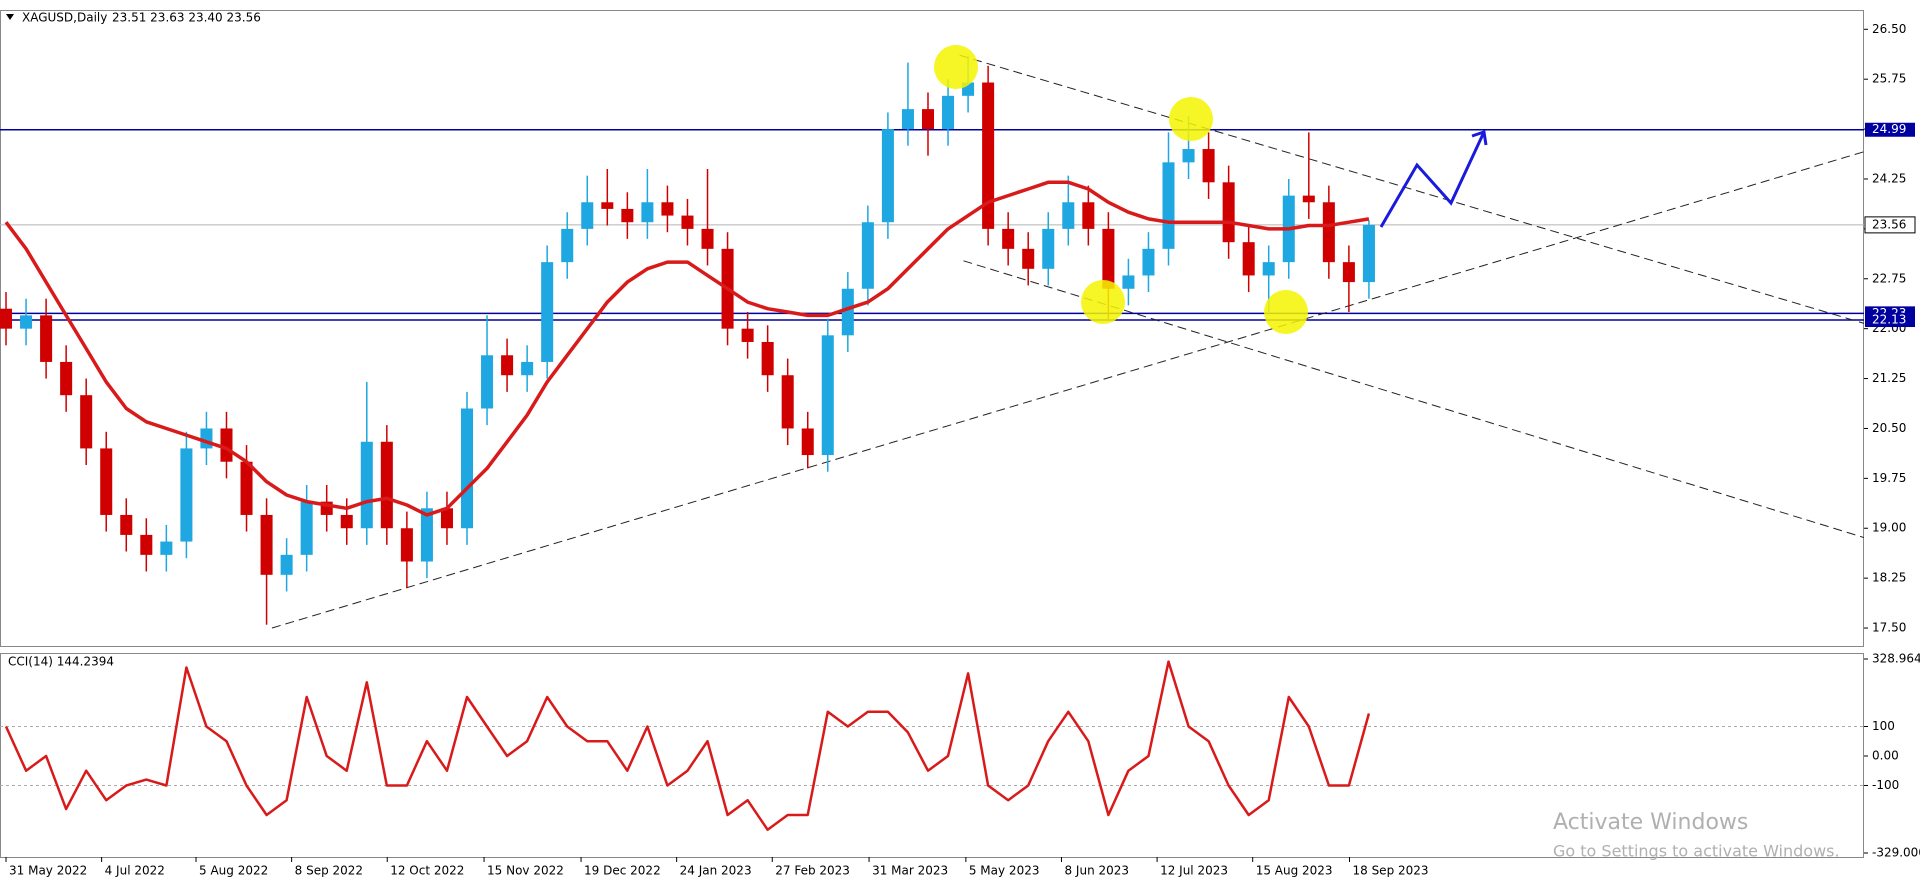 The image size is (1920, 884). Describe the element at coordinates (812, 871) in the screenshot. I see `x-tick-label: 27 Feb 2023` at that location.